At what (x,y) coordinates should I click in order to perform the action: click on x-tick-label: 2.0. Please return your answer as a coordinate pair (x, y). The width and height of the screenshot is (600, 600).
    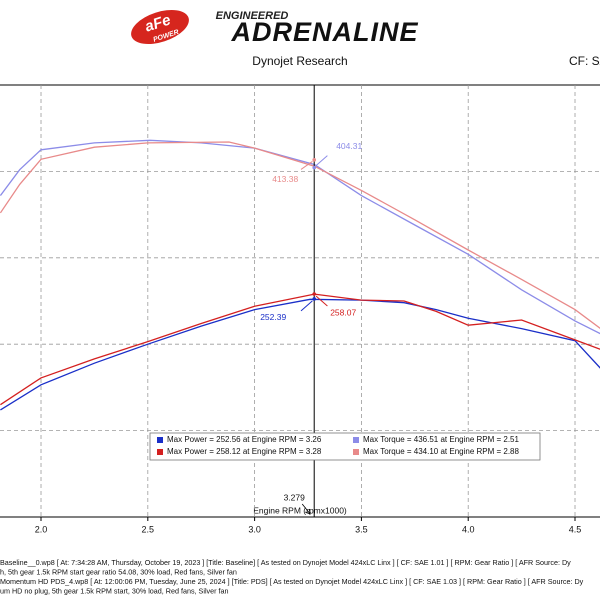
    Looking at the image, I should click on (41, 529).